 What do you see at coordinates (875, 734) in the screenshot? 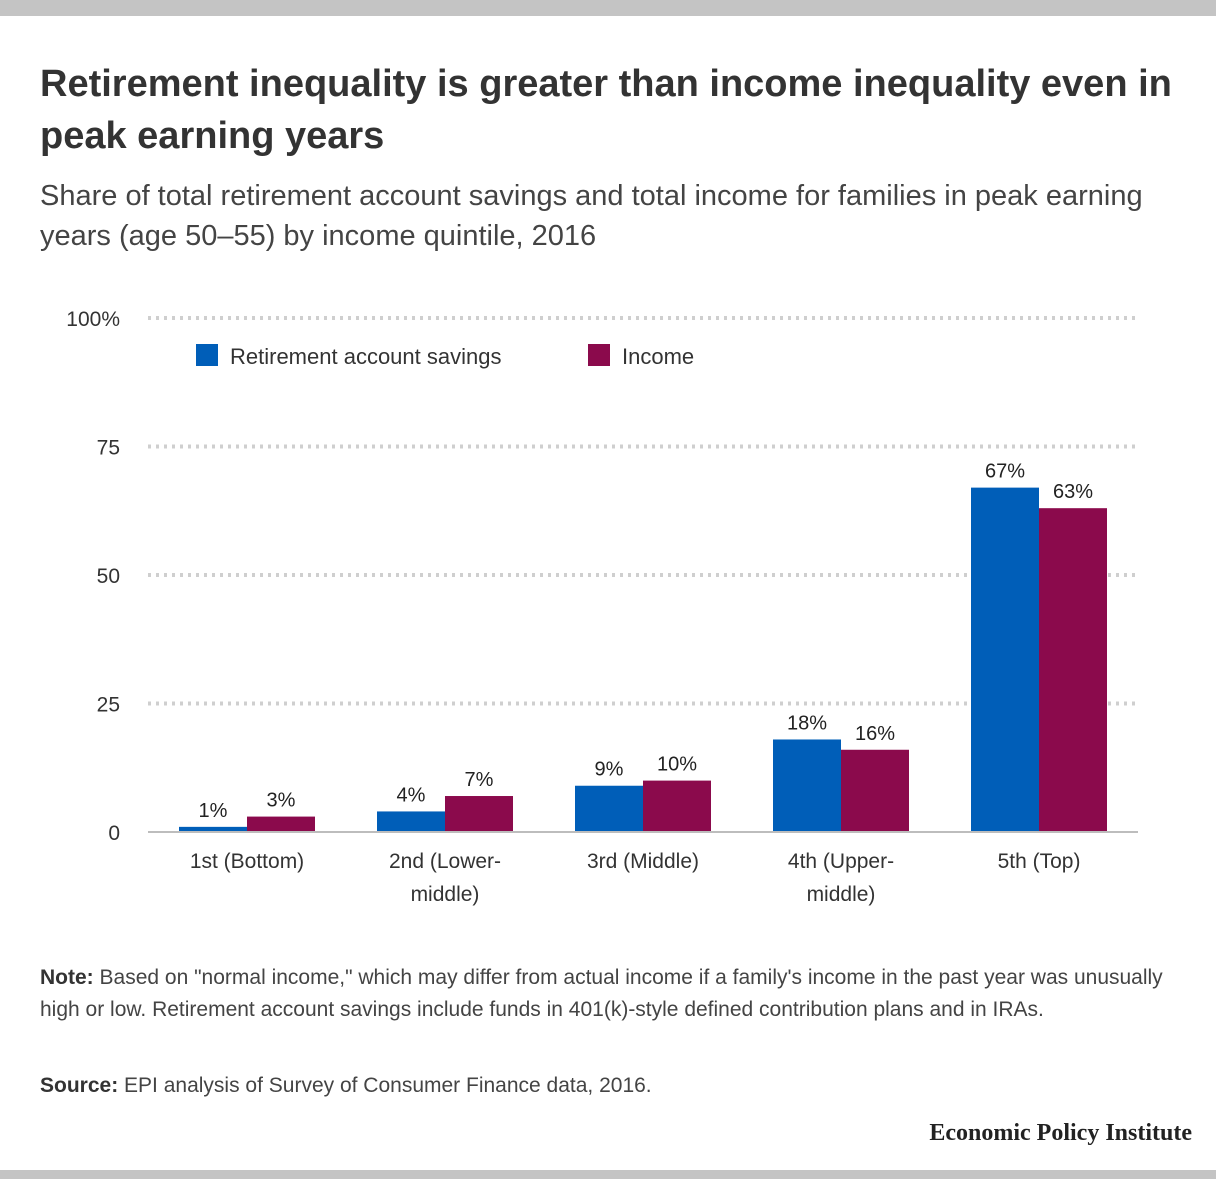
I see `data-label: 16%` at bounding box center [875, 734].